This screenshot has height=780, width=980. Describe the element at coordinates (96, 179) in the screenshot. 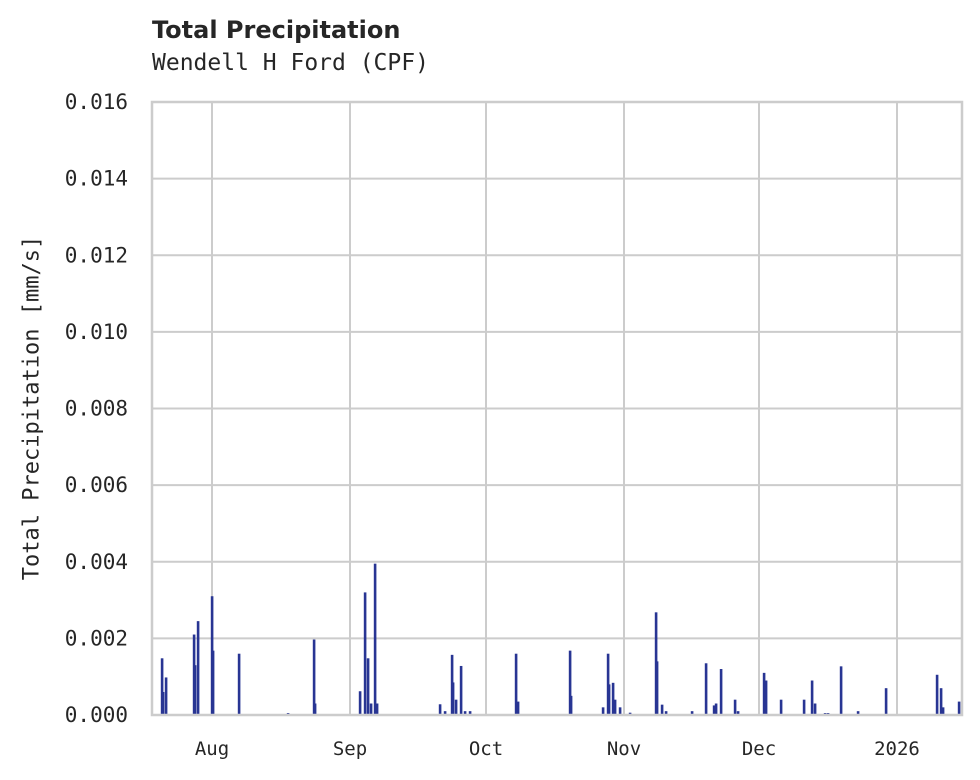

I see `y-tick-label: 0.014` at that location.